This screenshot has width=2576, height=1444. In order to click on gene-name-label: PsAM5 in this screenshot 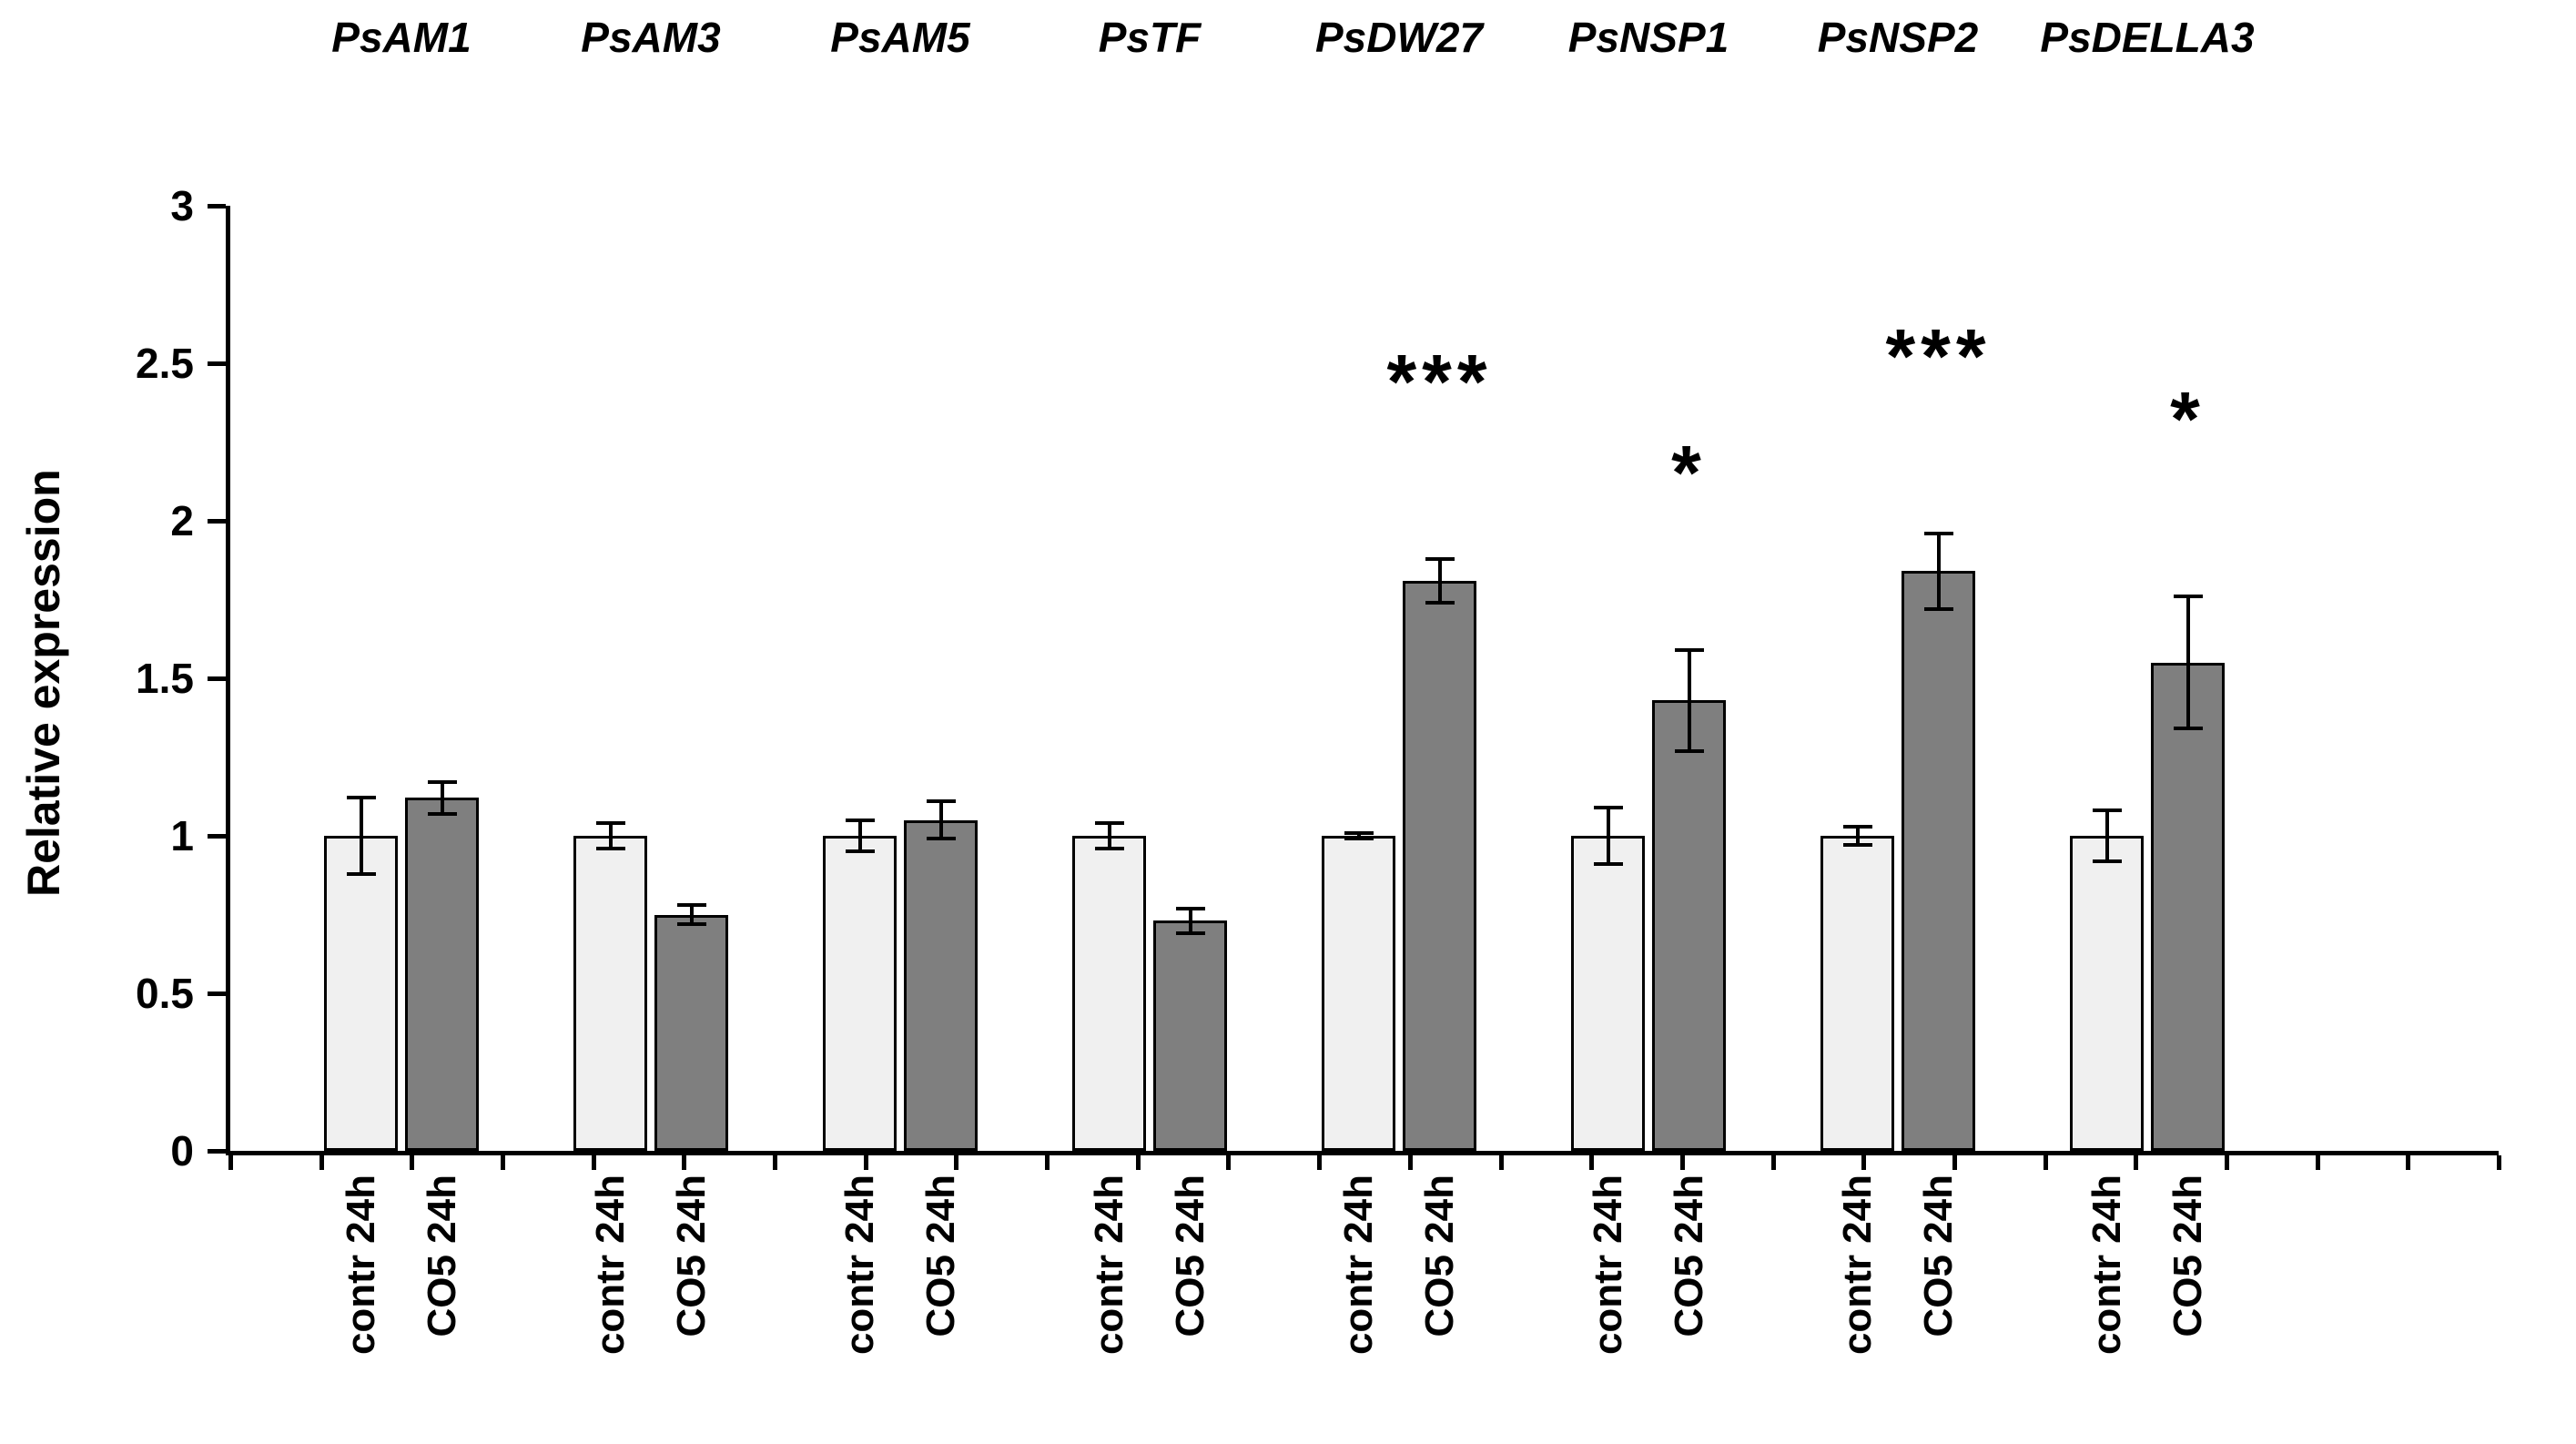, I will do `click(900, 37)`.